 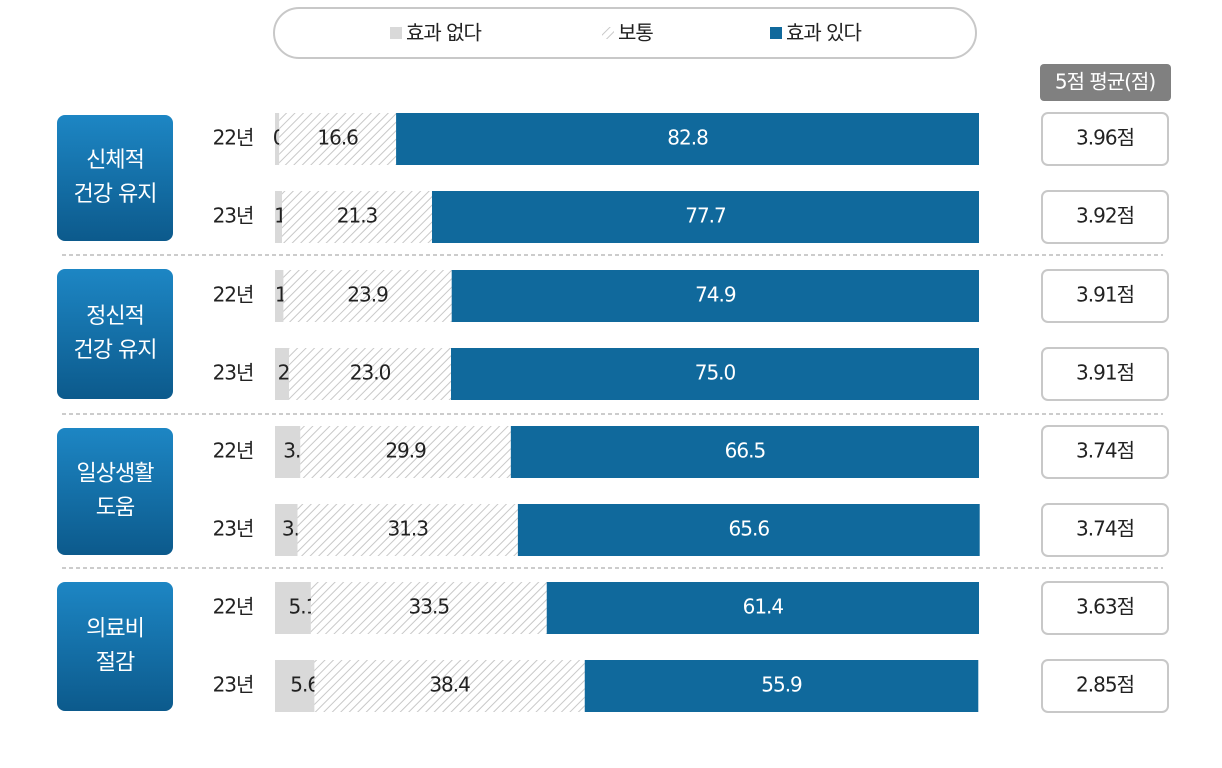 I want to click on score-label: 3.63점, so click(x=1105, y=607).